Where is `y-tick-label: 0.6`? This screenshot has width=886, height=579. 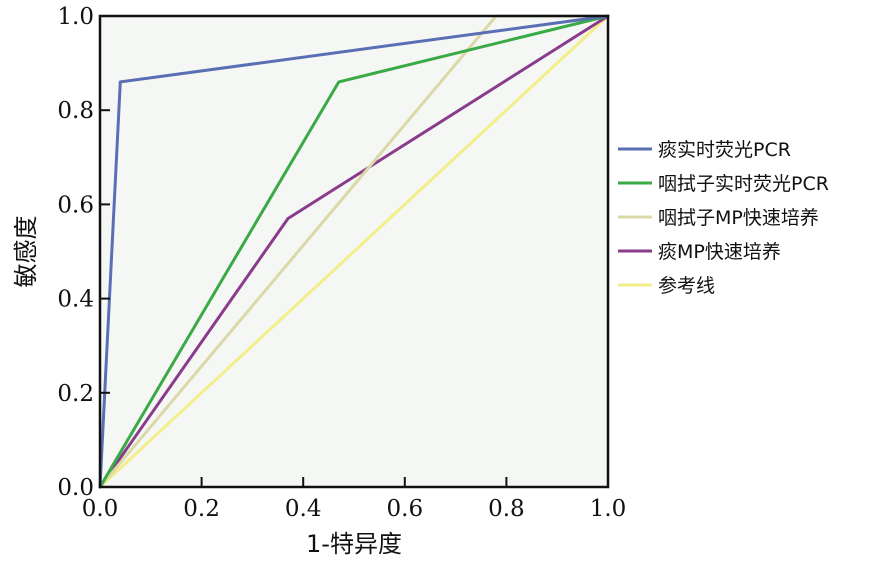 y-tick-label: 0.6 is located at coordinates (75, 205).